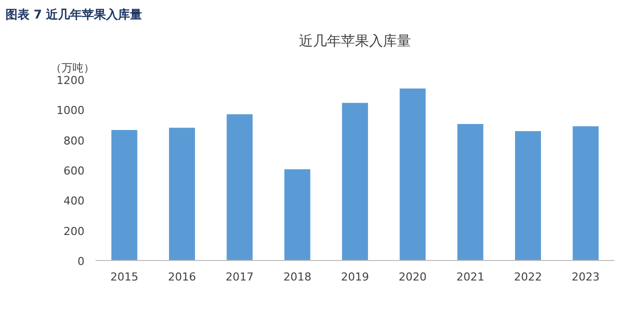 Image resolution: width=639 pixels, height=310 pixels. What do you see at coordinates (74, 201) in the screenshot?
I see `y-tick-label: 400` at bounding box center [74, 201].